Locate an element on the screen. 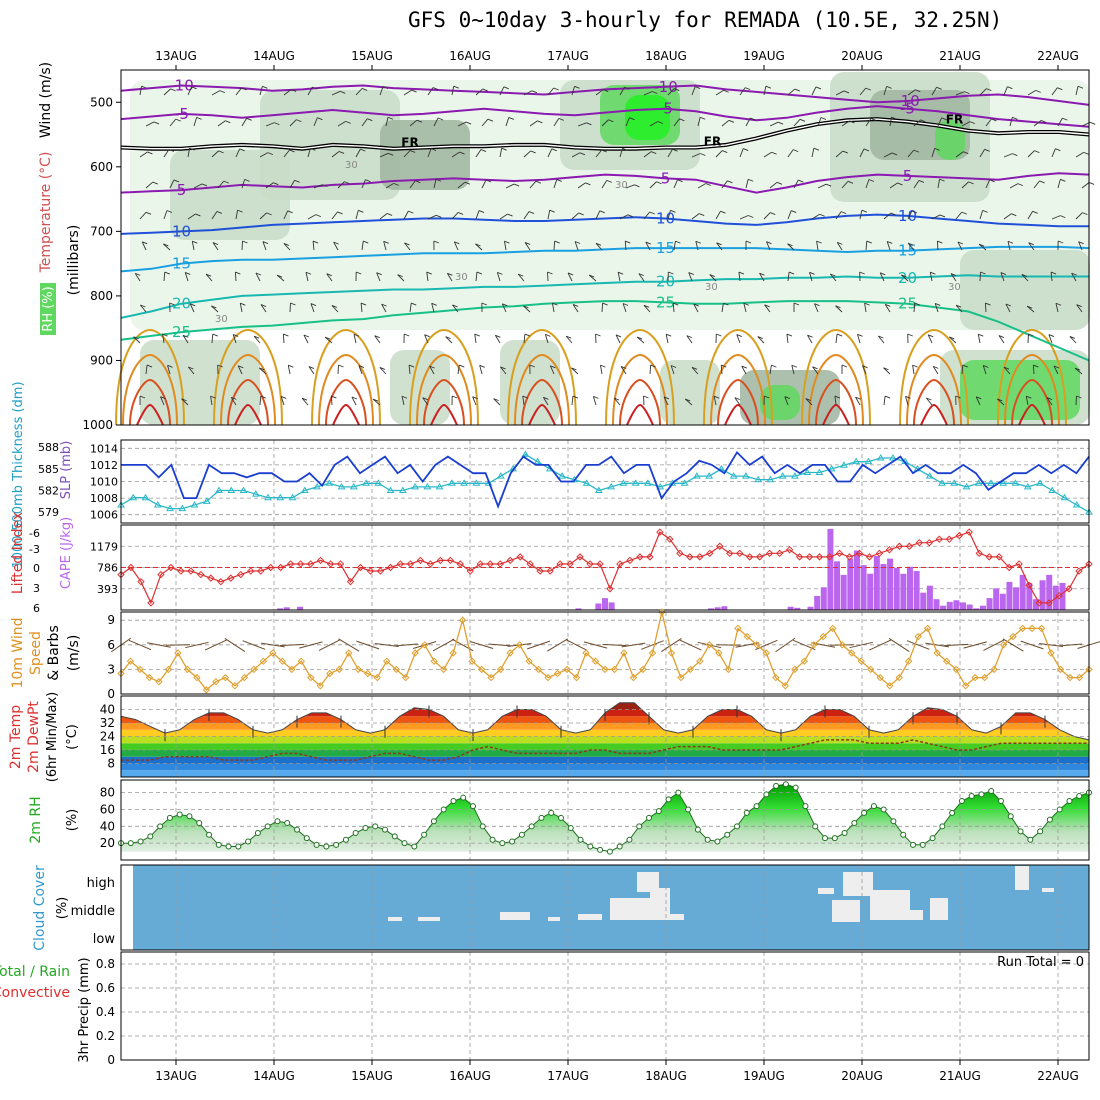  bottom-date-label: 13AUG is located at coordinates (176, 1076).